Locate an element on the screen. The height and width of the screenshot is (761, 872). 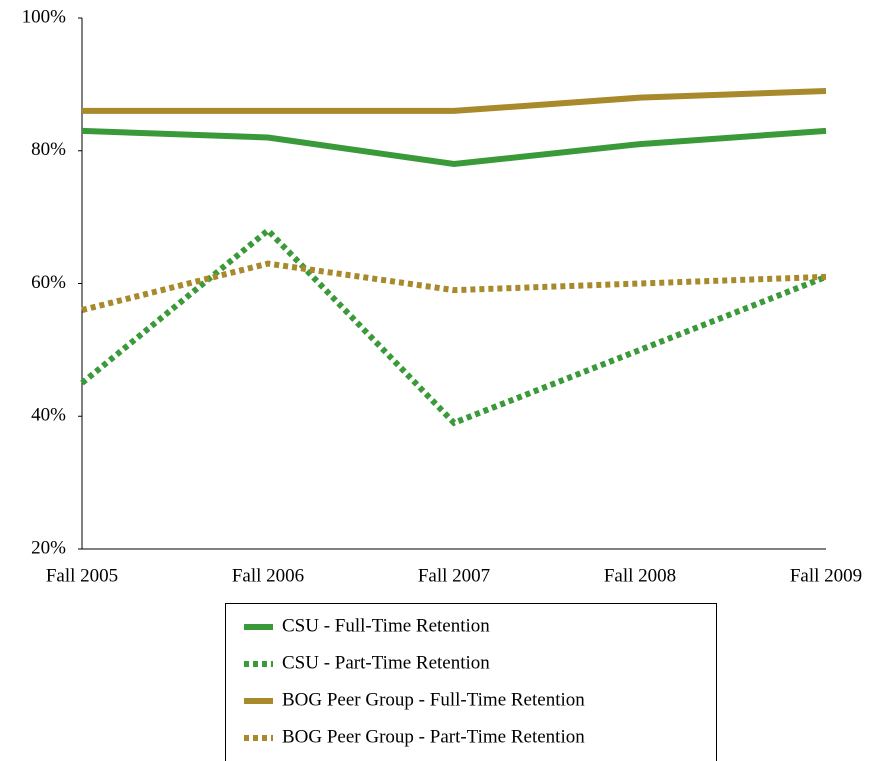
legend-label: BOG Peer Group - Full-Time Retention is located at coordinates (433, 699).